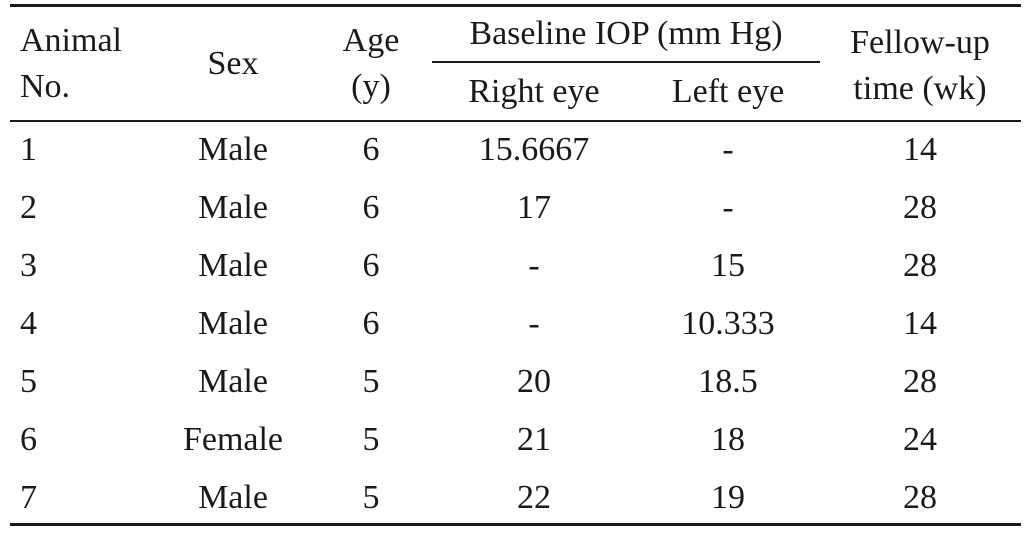 Image resolution: width=1031 pixels, height=537 pixels. I want to click on cell-left-eye: 18, so click(728, 439).